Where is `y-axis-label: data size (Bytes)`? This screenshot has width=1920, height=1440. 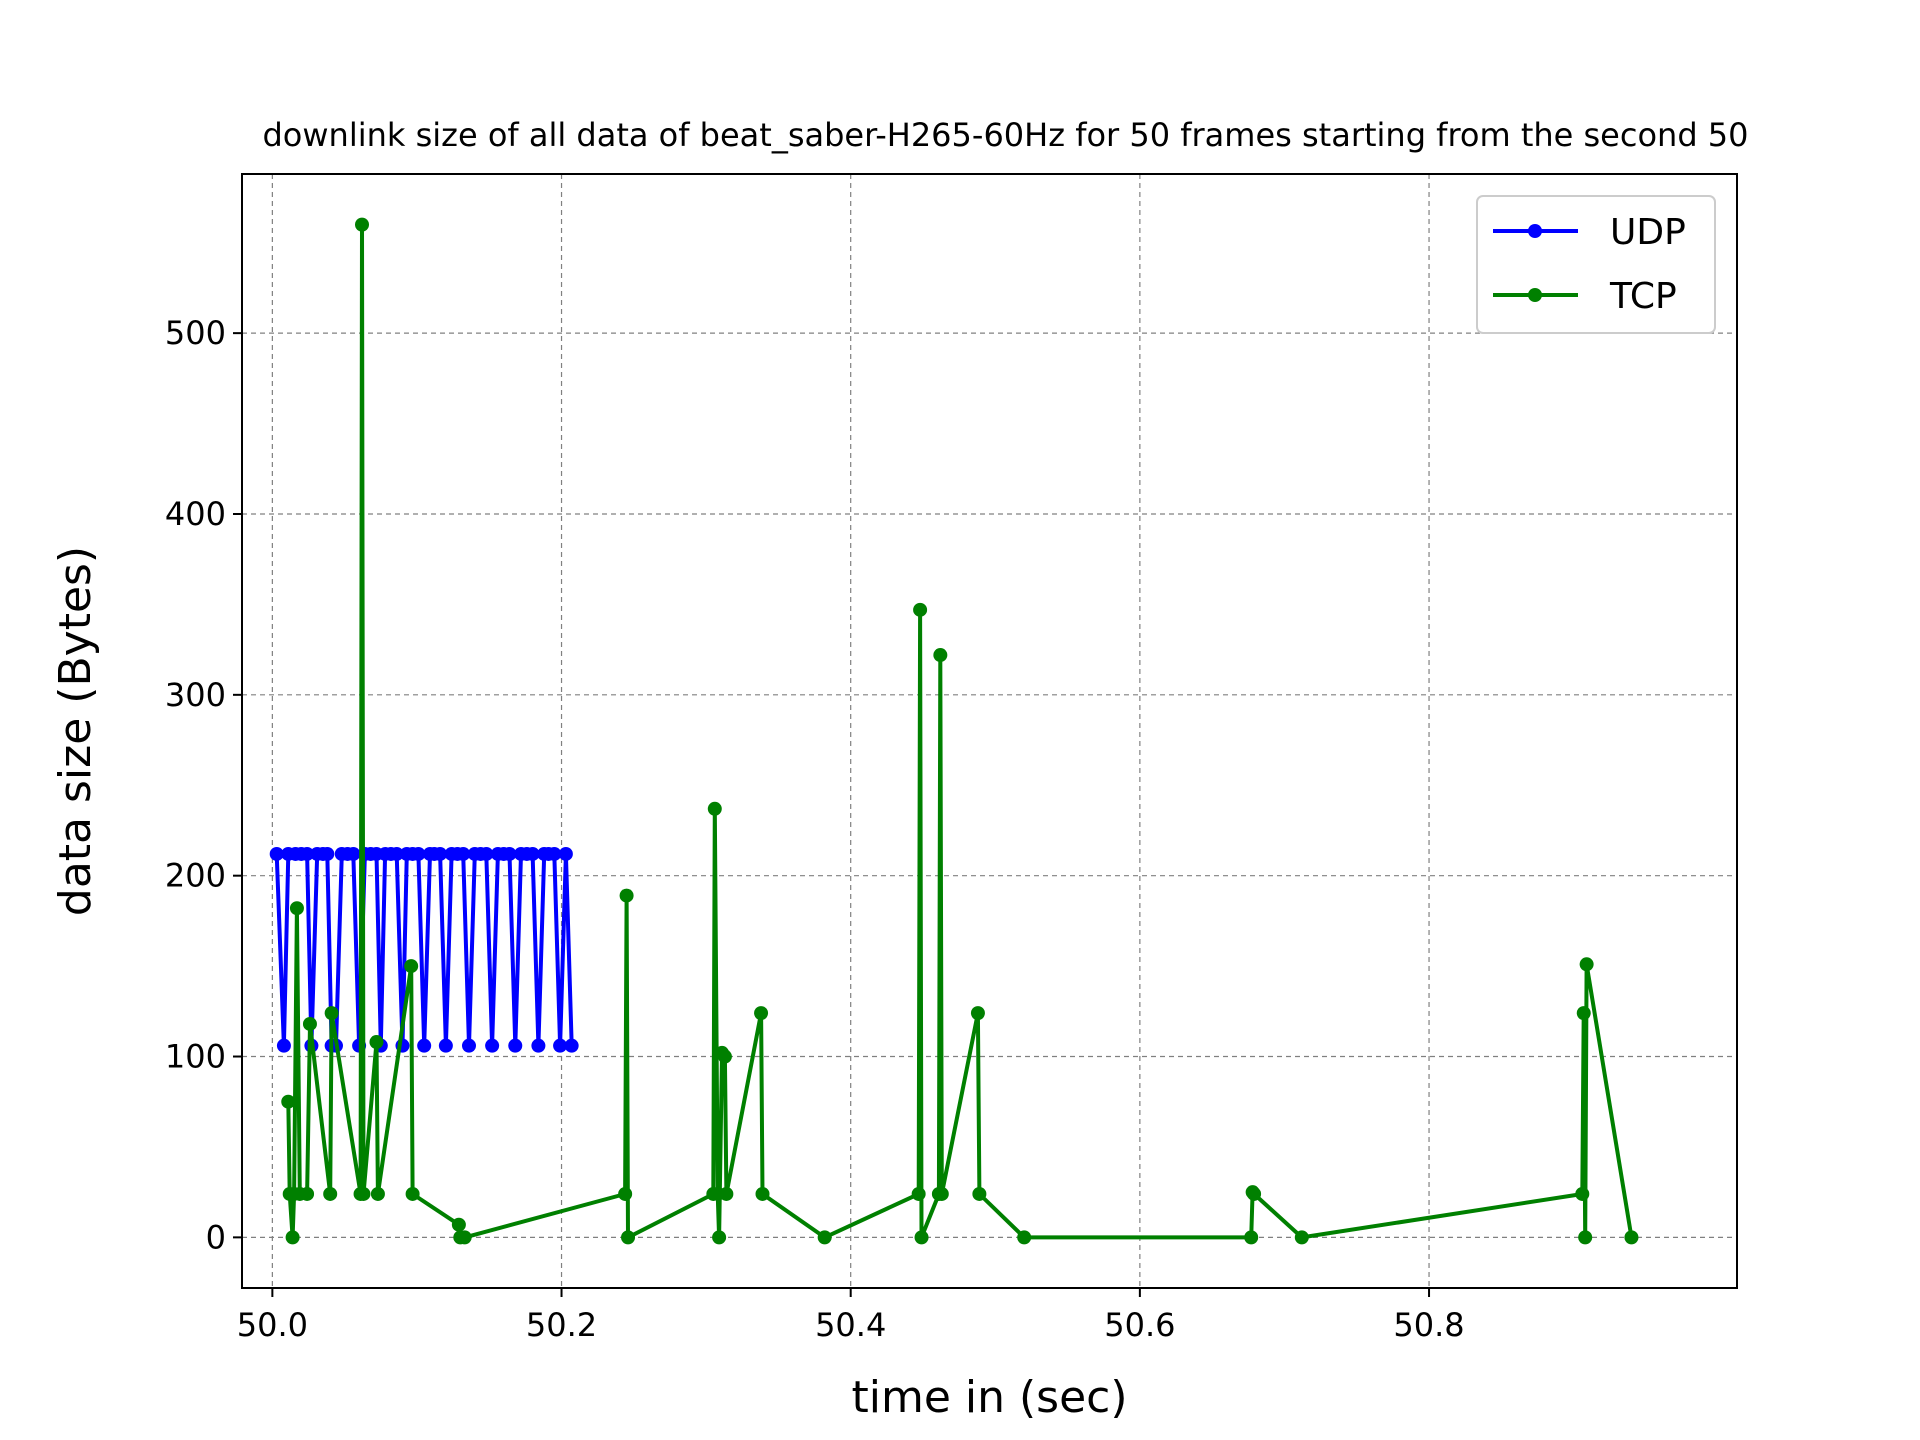 y-axis-label: data size (Bytes) is located at coordinates (75, 731).